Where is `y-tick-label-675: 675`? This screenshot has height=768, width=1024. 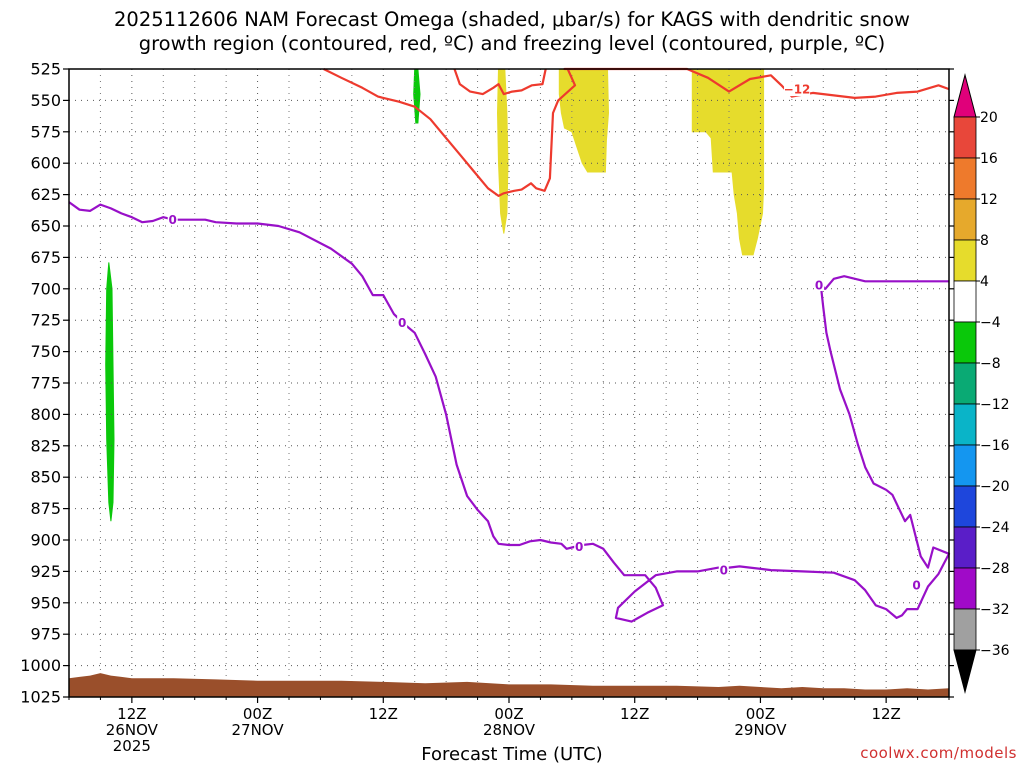 y-tick-label-675: 675 is located at coordinates (45, 257).